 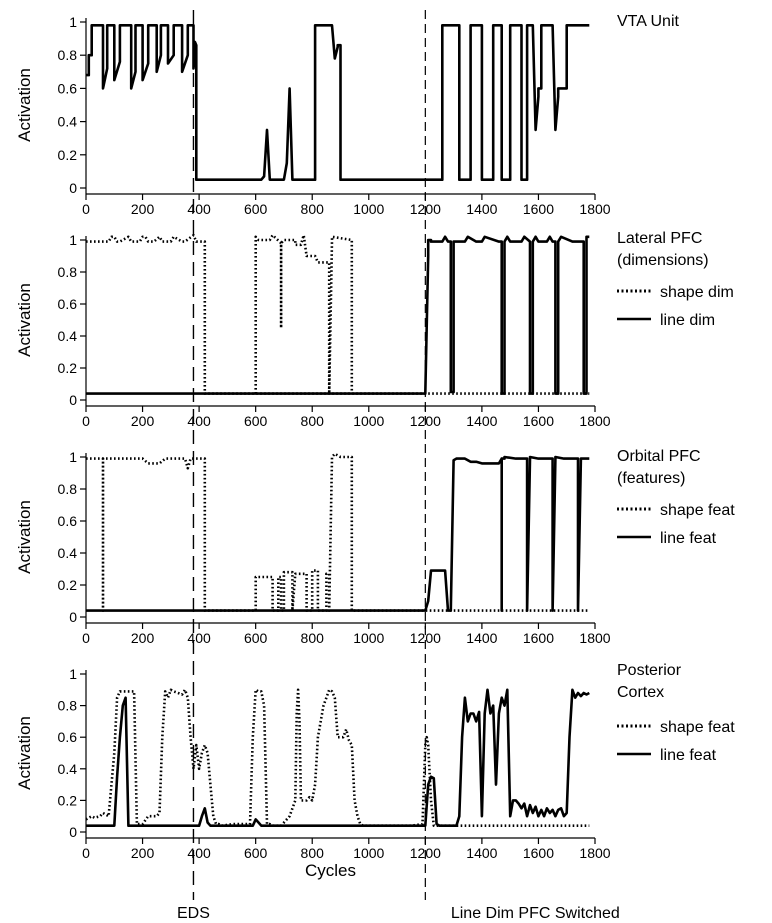 What do you see at coordinates (659, 467) in the screenshot?
I see `panel-title: Orbital PFC (features)` at bounding box center [659, 467].